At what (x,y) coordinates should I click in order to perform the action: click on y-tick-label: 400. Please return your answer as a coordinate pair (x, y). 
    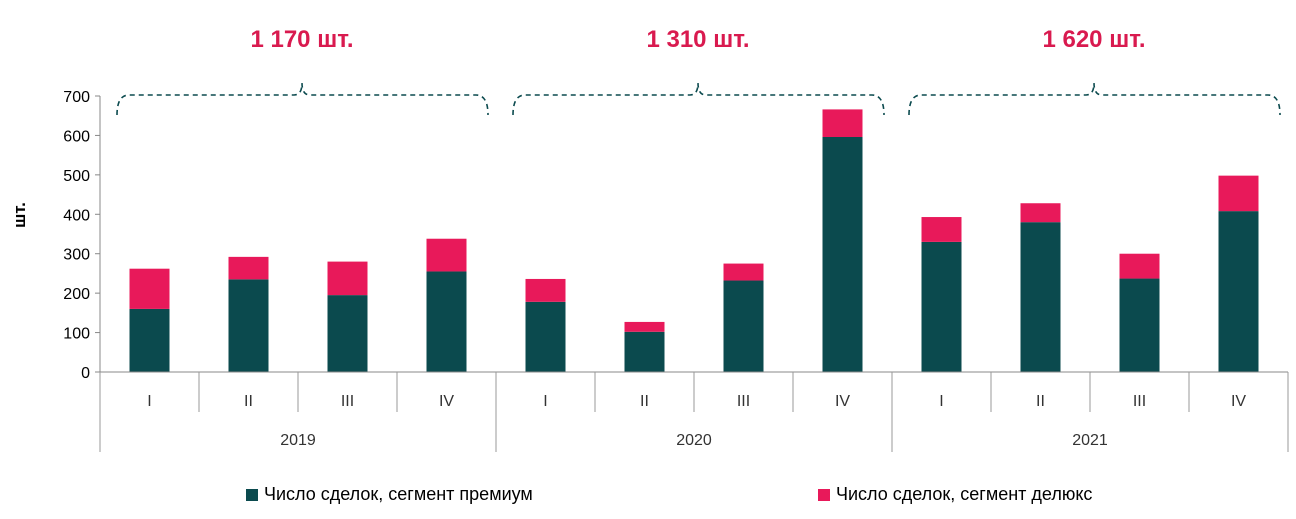
    Looking at the image, I should click on (76, 215).